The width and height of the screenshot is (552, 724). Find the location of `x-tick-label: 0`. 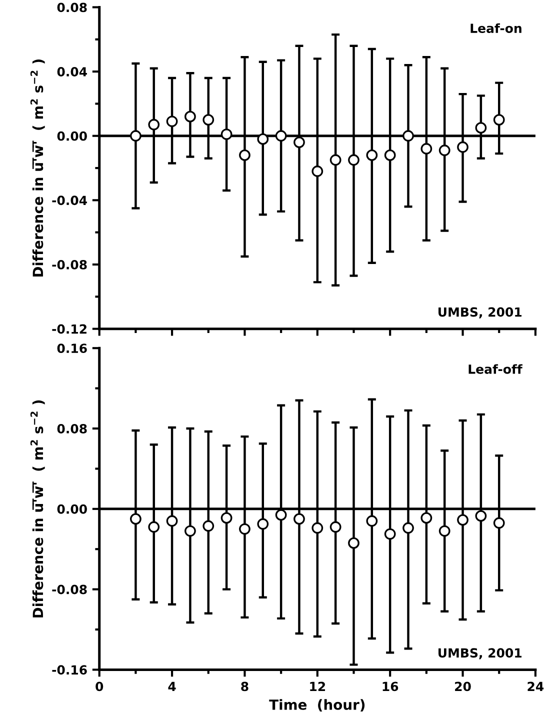

x-tick-label: 0 is located at coordinates (100, 687).